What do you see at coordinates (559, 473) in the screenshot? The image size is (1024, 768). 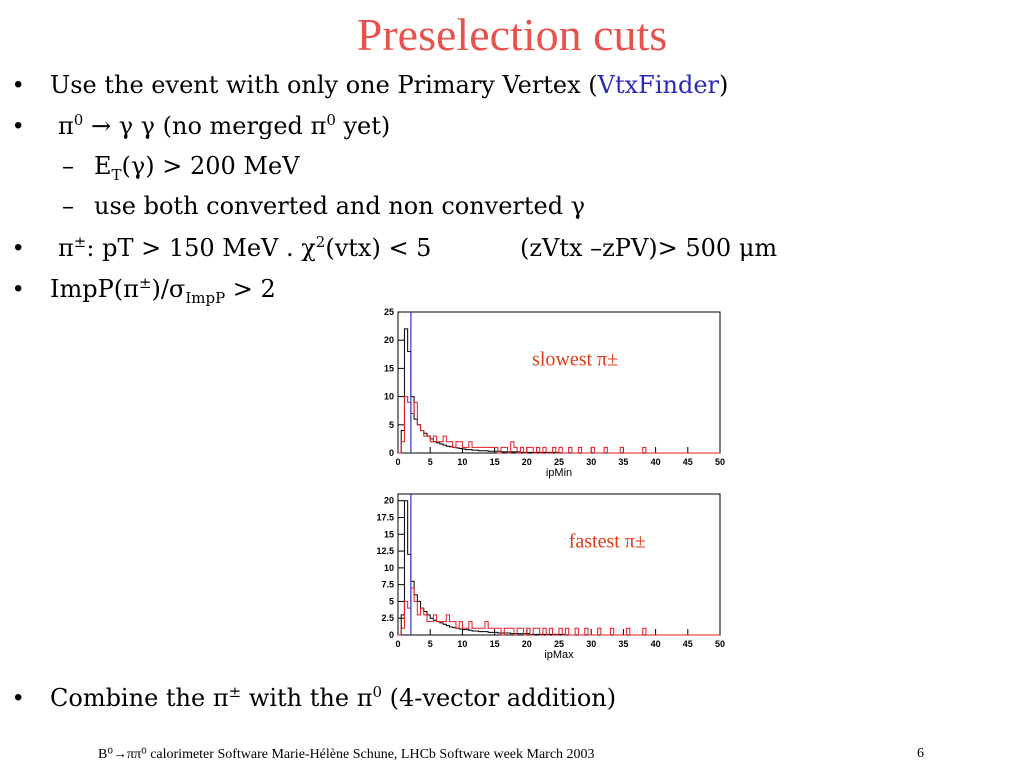 I see `x-axis-label: ipMin` at bounding box center [559, 473].